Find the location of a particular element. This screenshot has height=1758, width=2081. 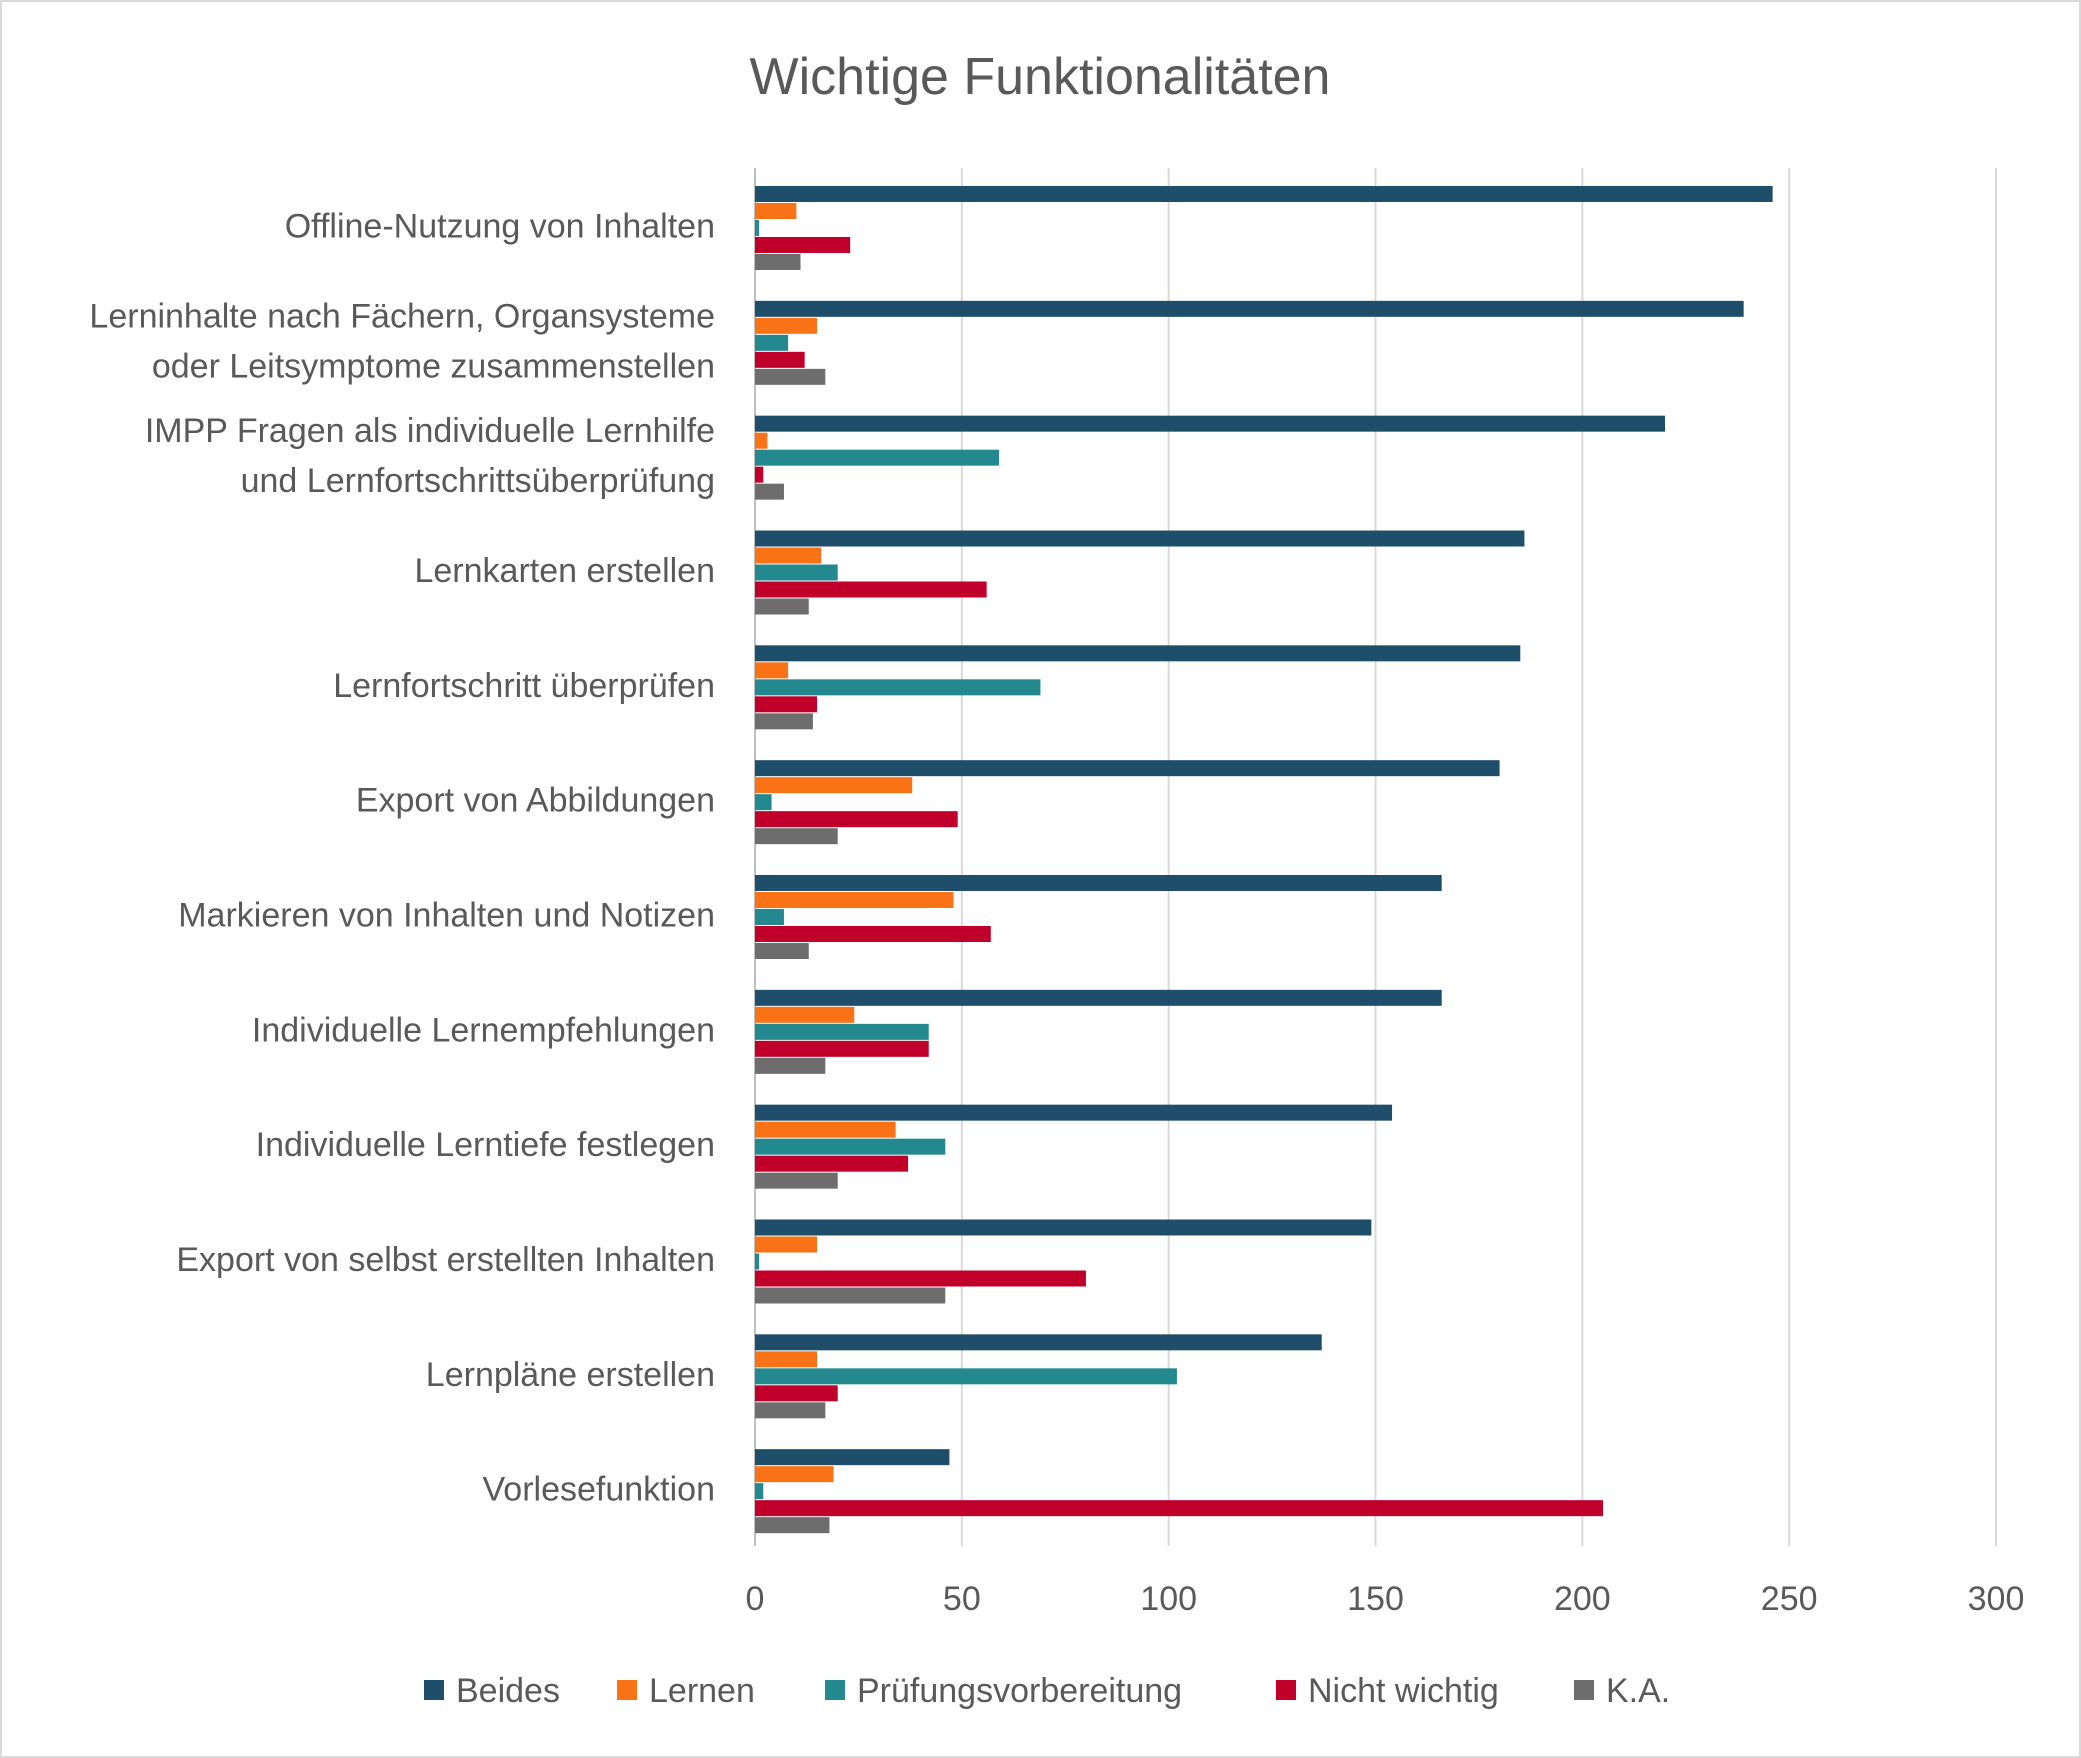

legend-label: Beides is located at coordinates (508, 1691).